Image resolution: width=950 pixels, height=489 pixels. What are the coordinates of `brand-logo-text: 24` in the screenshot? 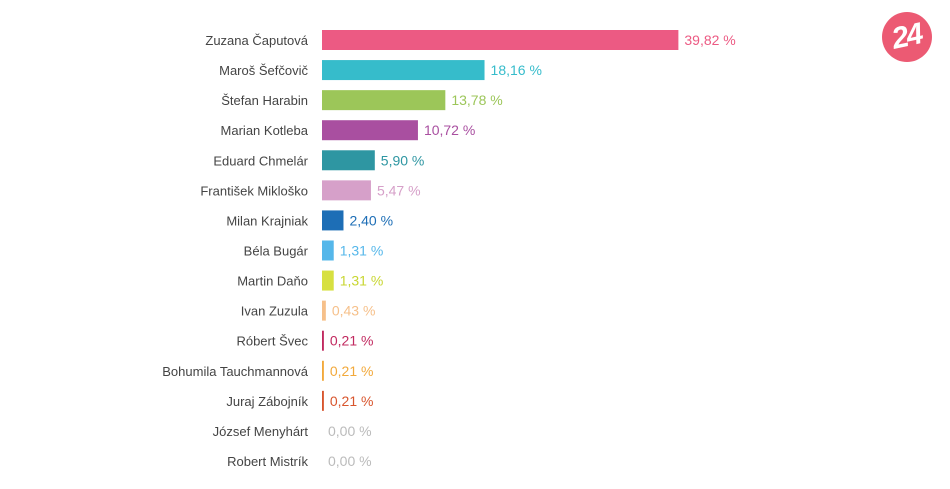 It's located at (907, 36).